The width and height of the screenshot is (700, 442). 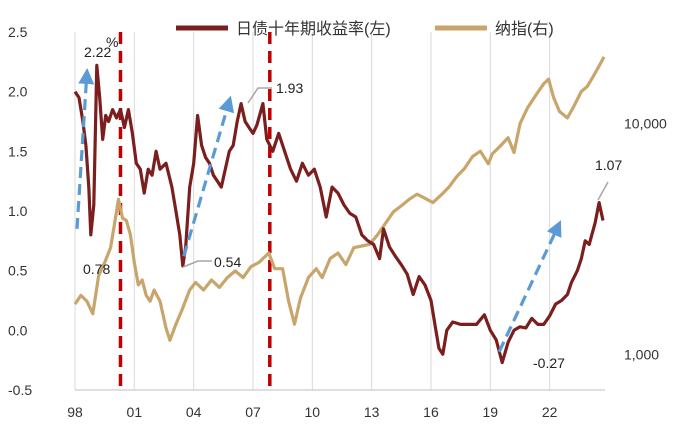 I want to click on y-right-tick-label: 10,000, so click(x=645, y=124).